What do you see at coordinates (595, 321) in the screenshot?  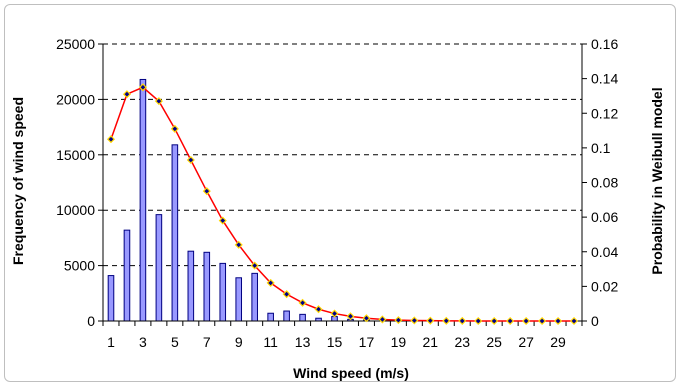 I see `y2-tick-label: 0` at bounding box center [595, 321].